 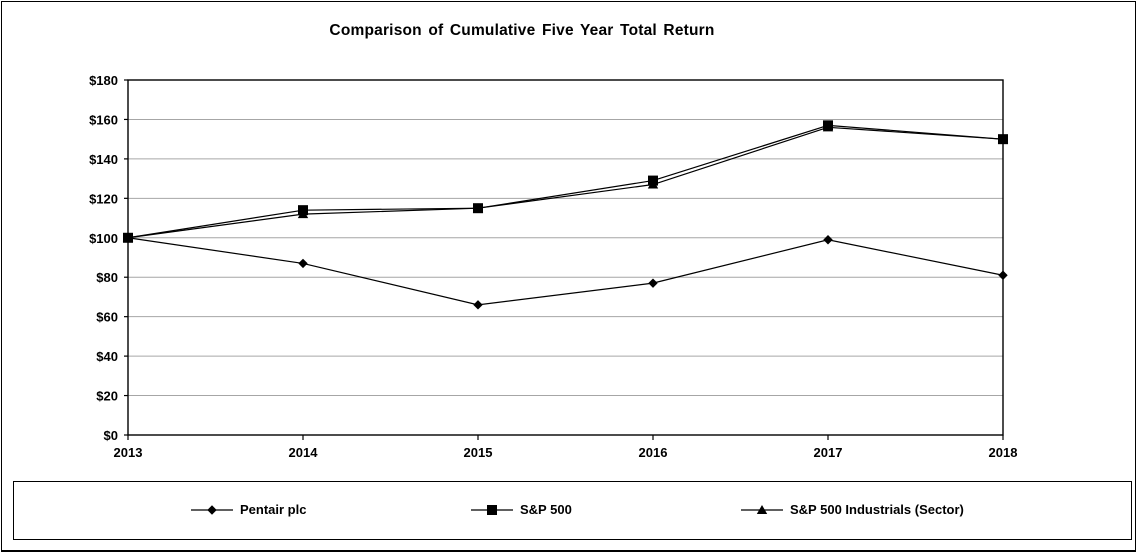 I want to click on legend-label: S&P 500 Industrials (Sector), so click(x=877, y=509).